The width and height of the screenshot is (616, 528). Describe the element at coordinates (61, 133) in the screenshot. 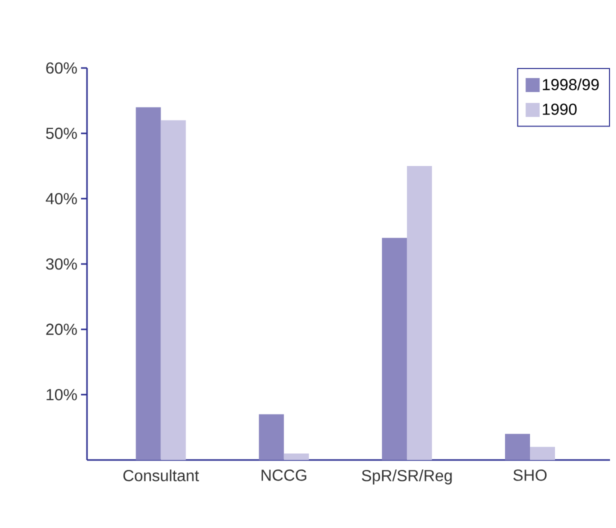

I see `y-tick-label: 50%` at that location.